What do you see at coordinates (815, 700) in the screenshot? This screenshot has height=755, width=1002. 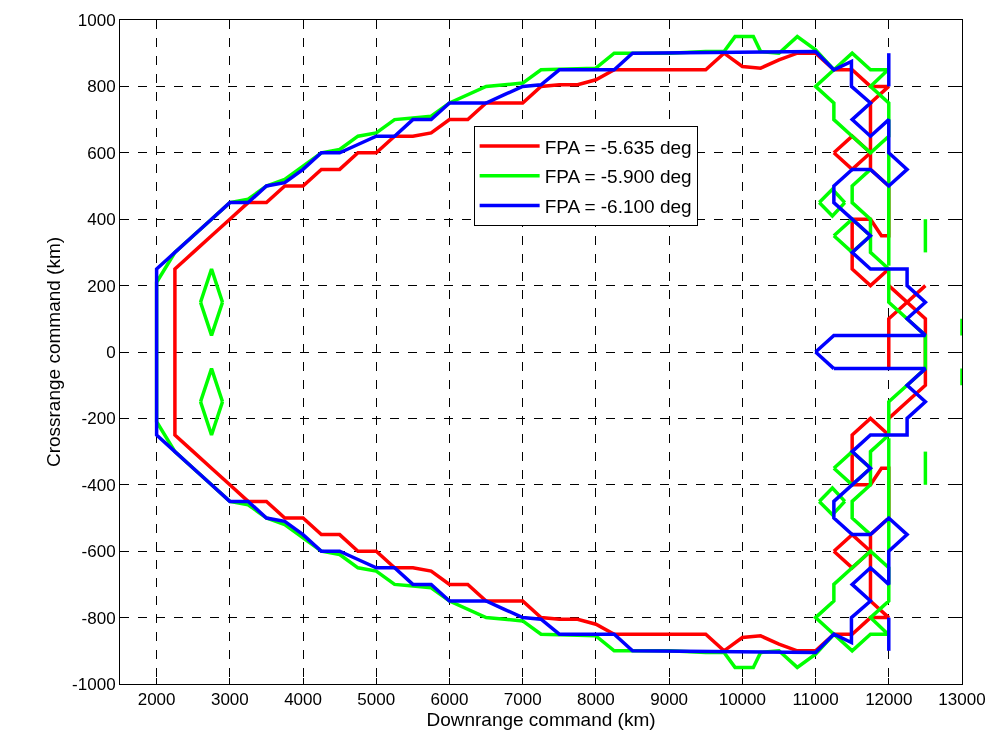 I see `x-tick-label: 11000` at bounding box center [815, 700].